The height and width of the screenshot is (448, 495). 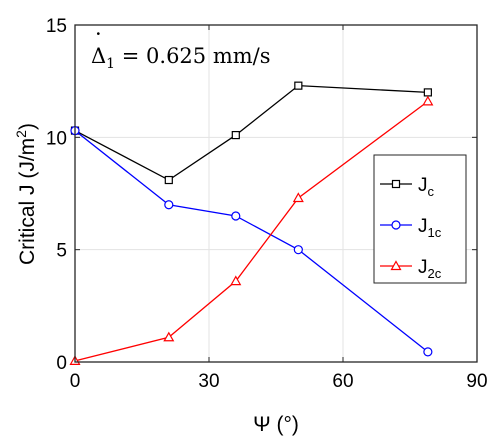 What do you see at coordinates (98, 56) in the screenshot?
I see `annotation-symbol: Δ` at bounding box center [98, 56].